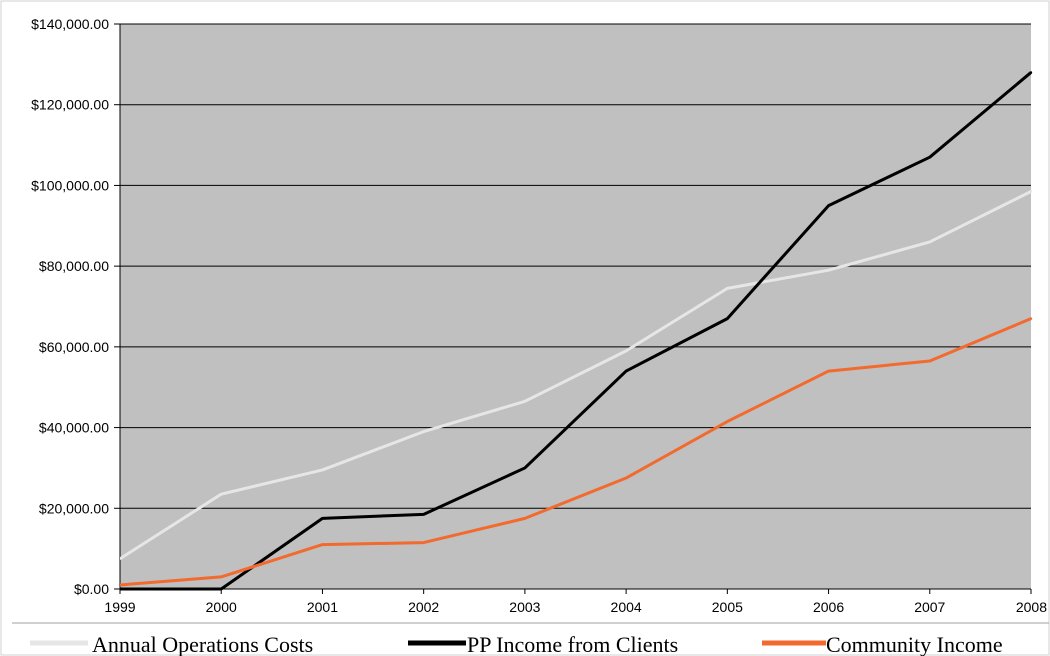 This screenshot has width=1050, height=656. I want to click on y-tick-label: $100,000.00, so click(70, 185).